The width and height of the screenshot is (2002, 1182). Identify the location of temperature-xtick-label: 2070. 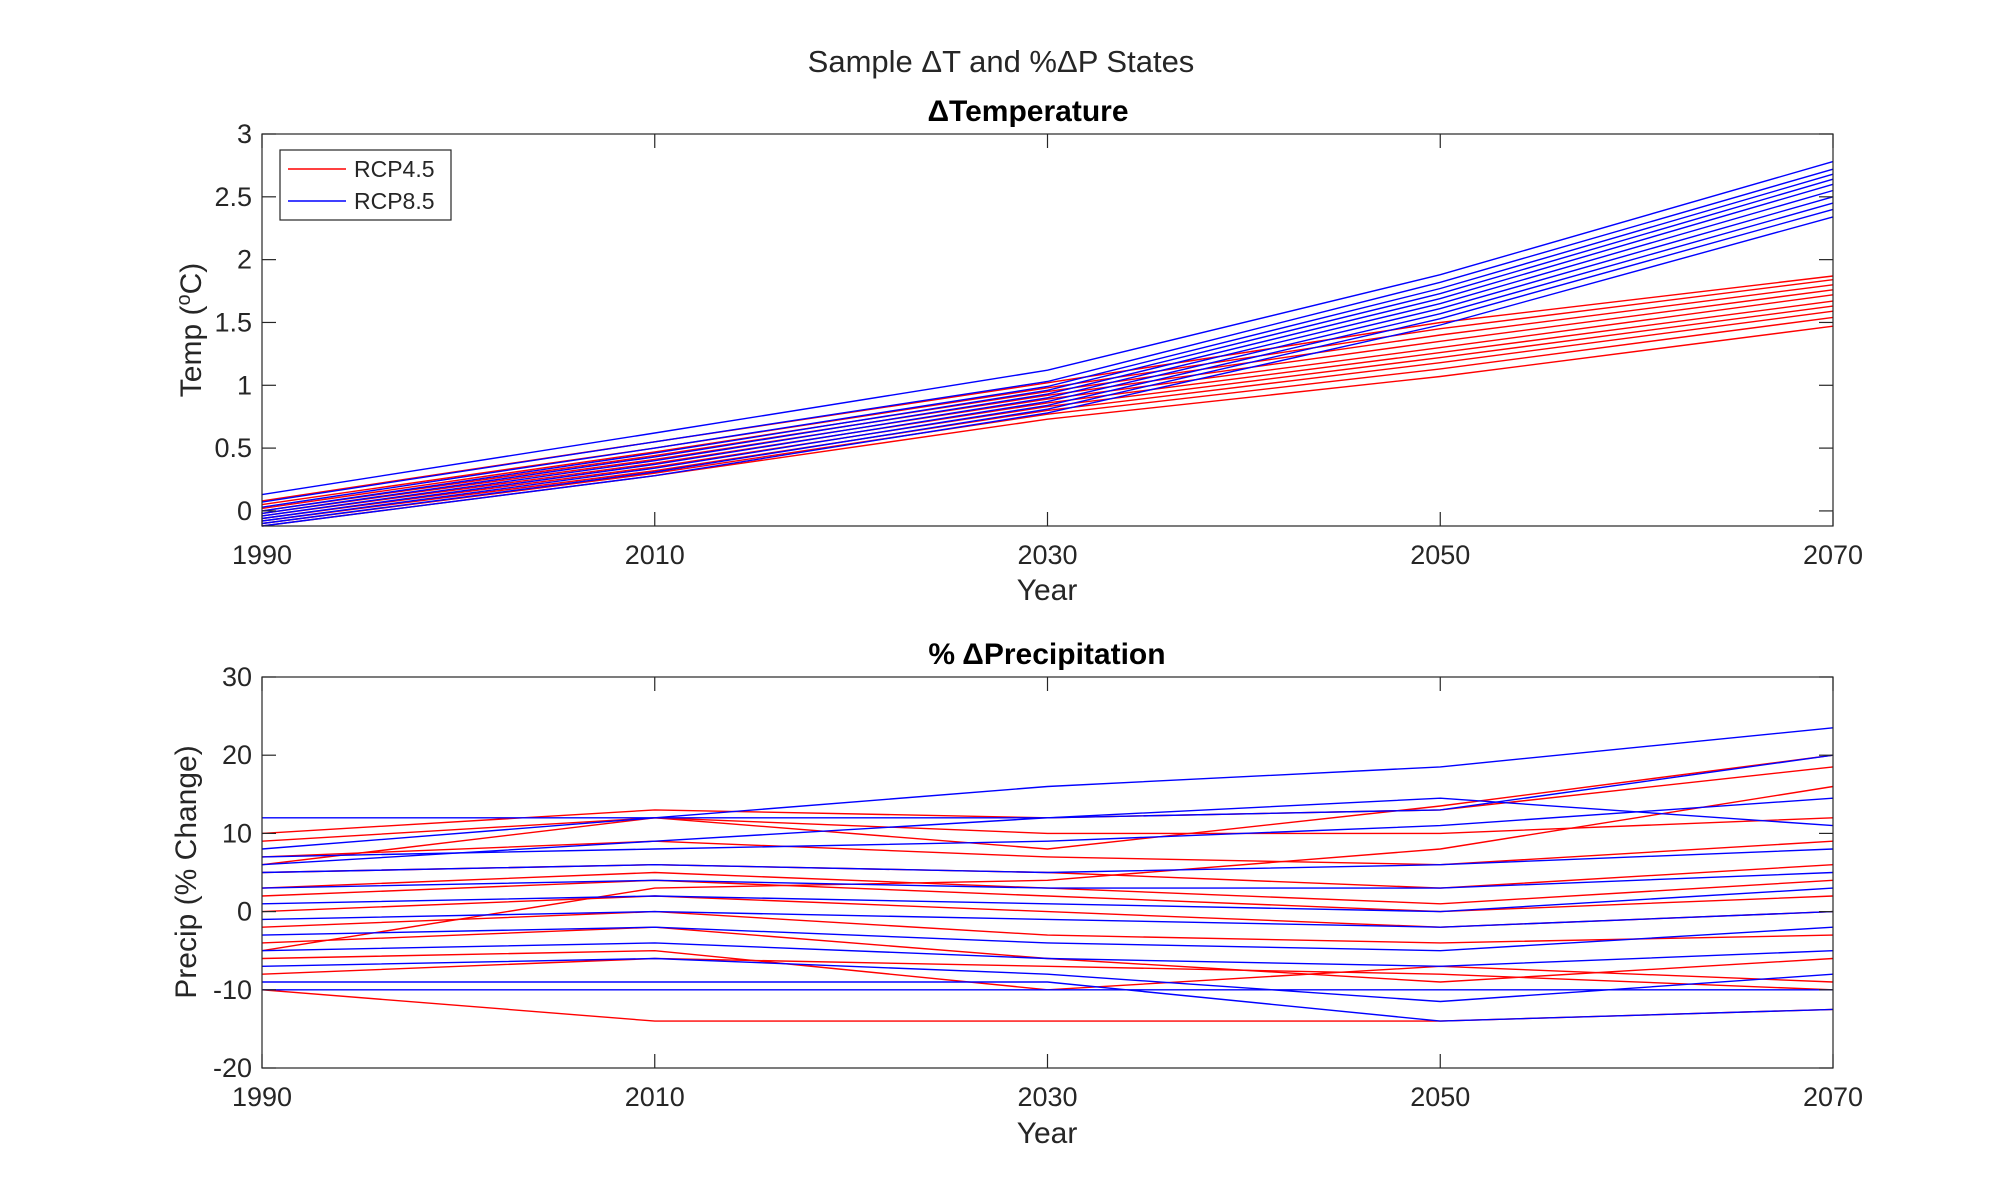
(1833, 555).